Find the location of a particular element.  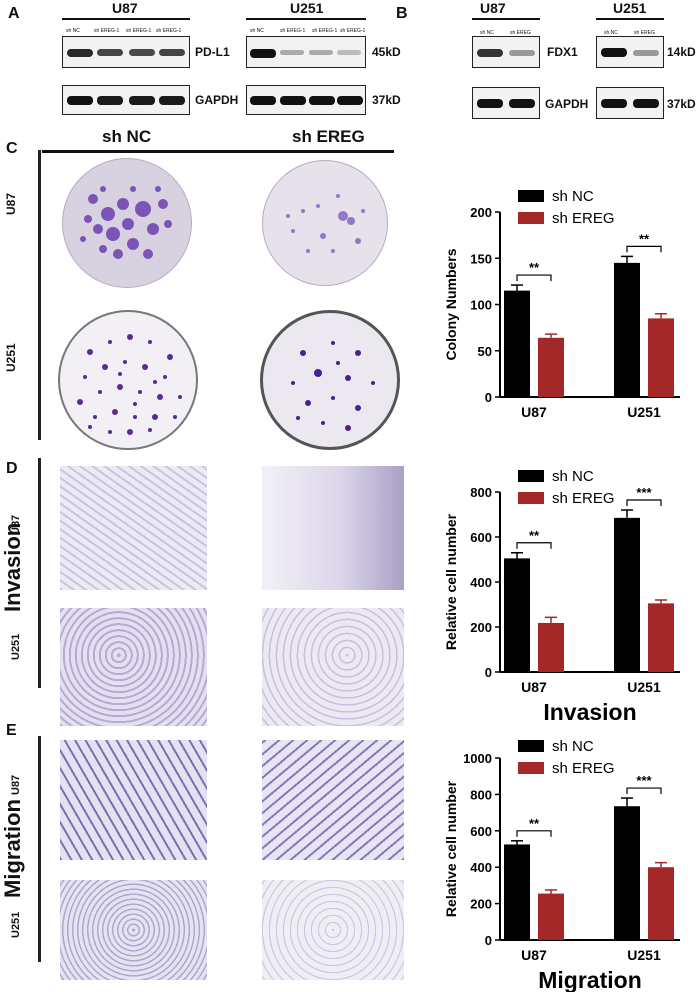

blot-b-gapdh-label: GAPDH is located at coordinates (567, 104).